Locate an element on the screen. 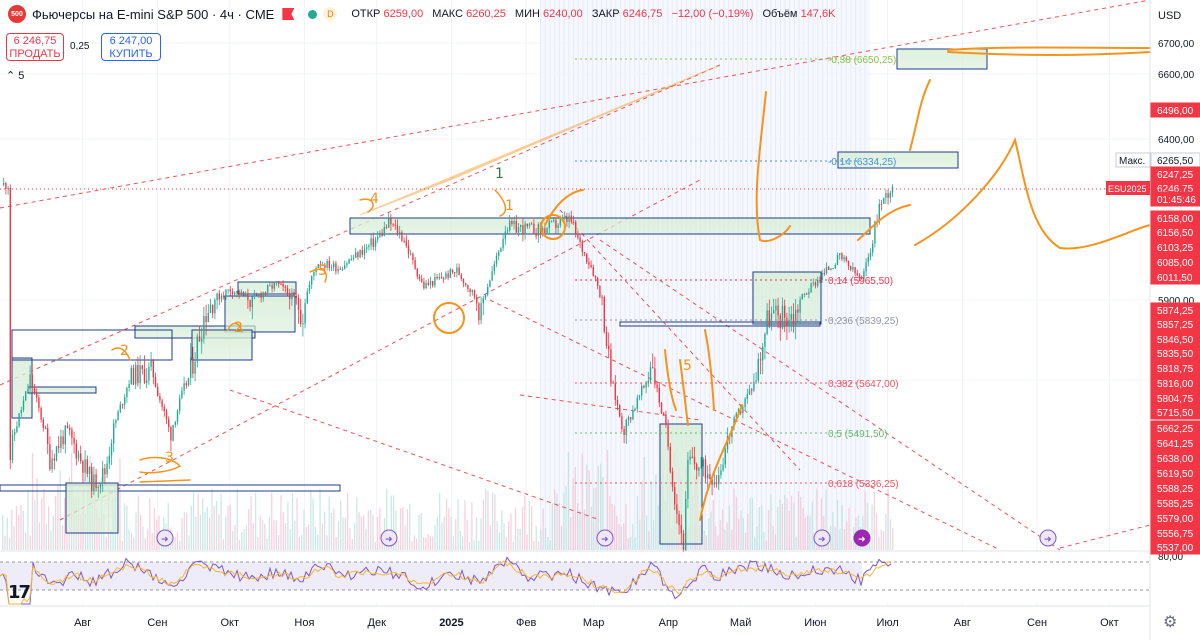 The width and height of the screenshot is (1200, 640). close-value: 6246,75 is located at coordinates (642, 14).